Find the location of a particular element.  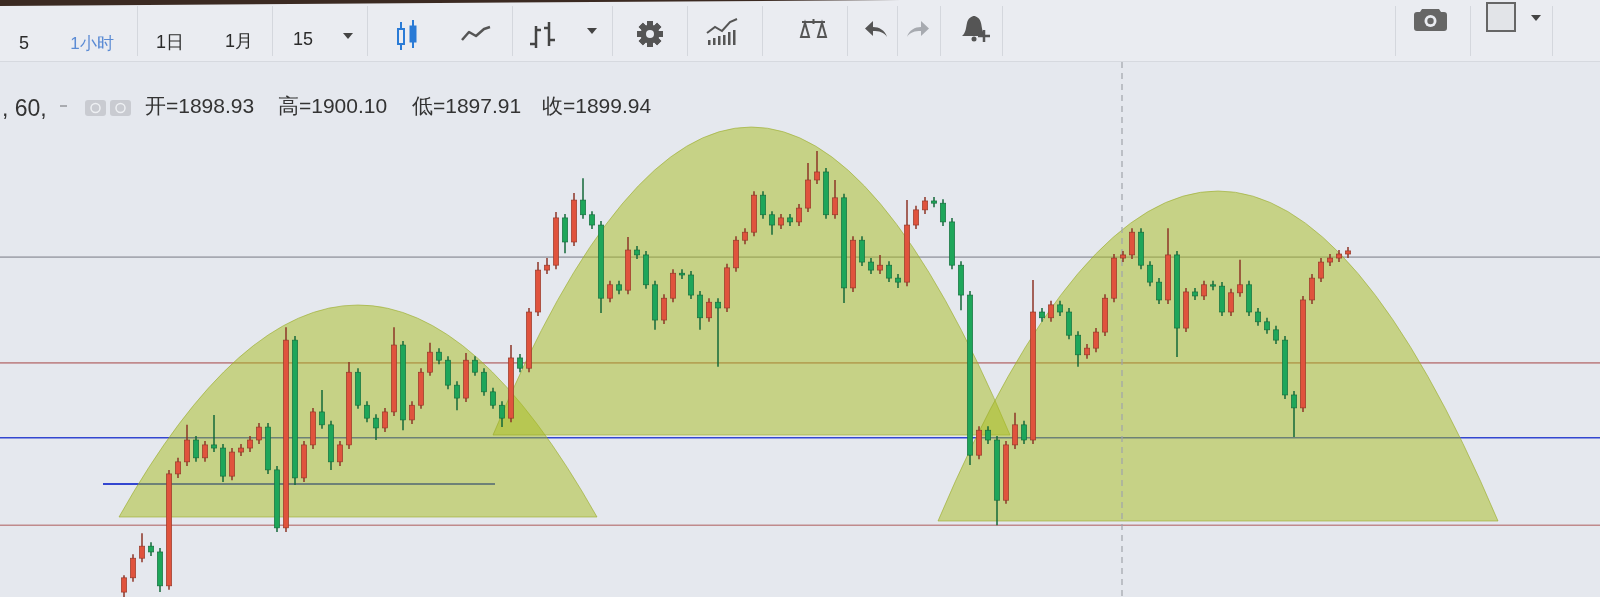

text: 低=1897.91 is located at coordinates (467, 105).